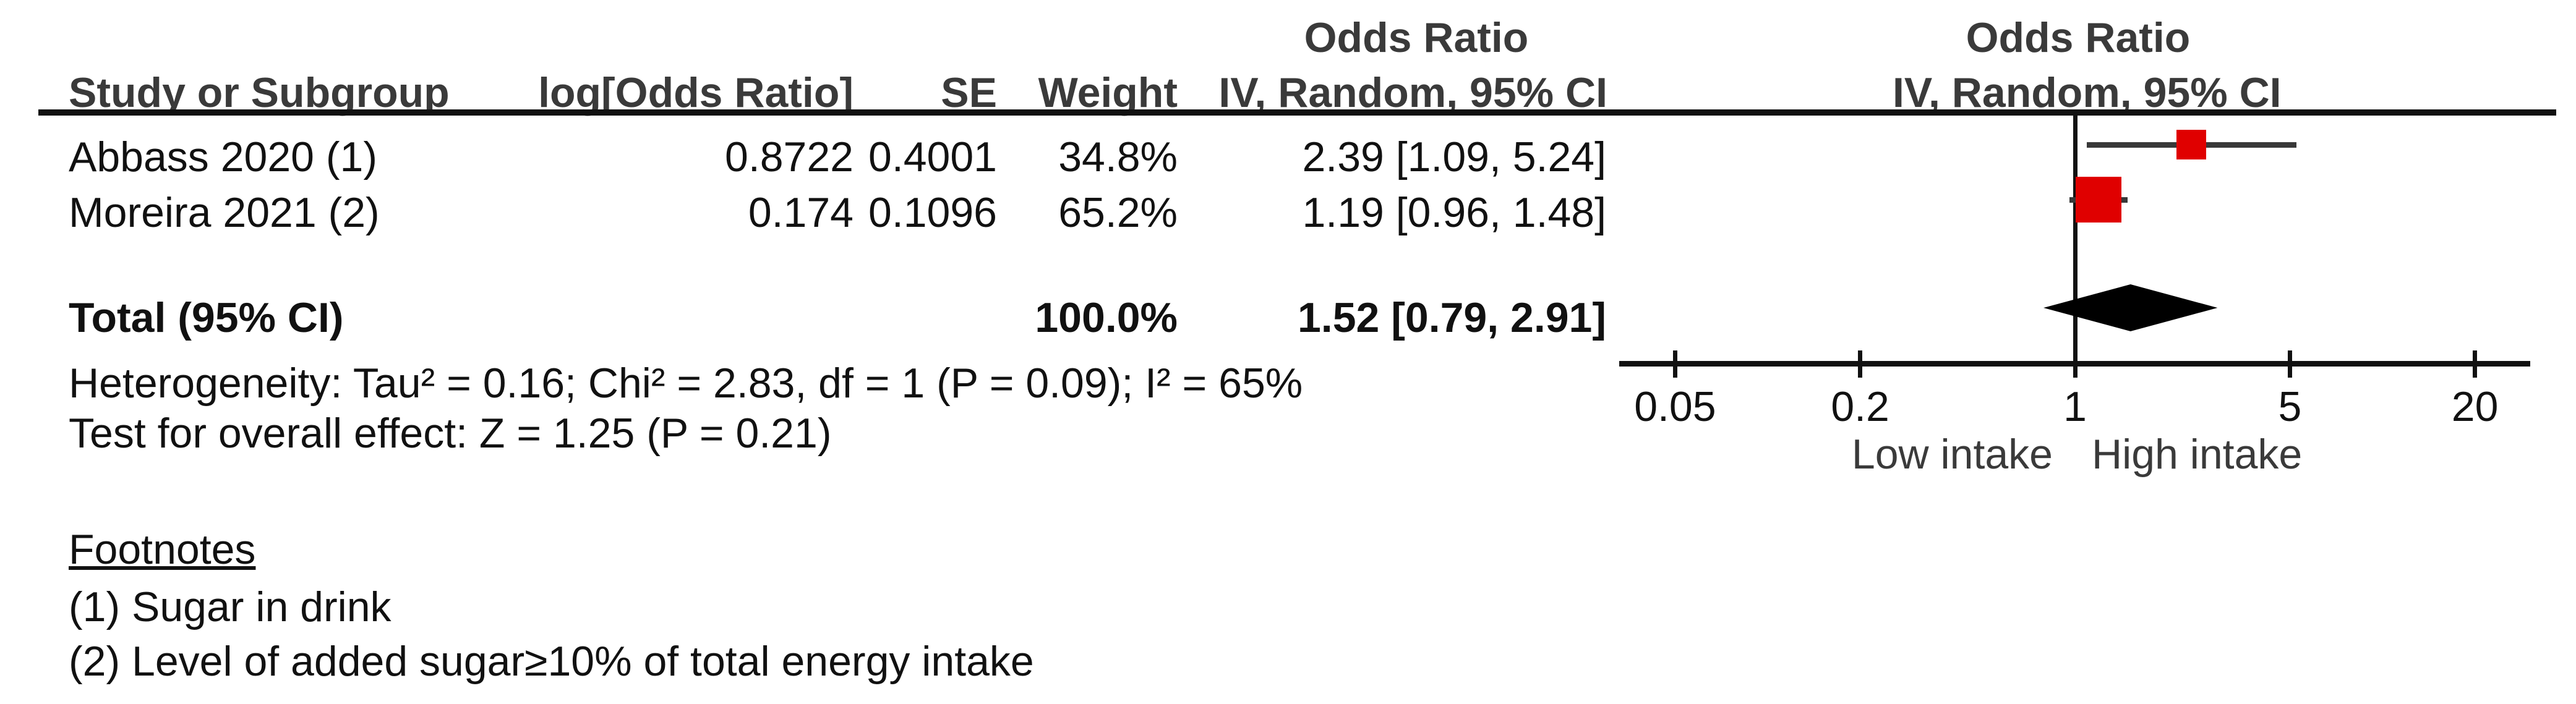 Image resolution: width=2576 pixels, height=704 pixels. What do you see at coordinates (790, 157) in the screenshot?
I see `study-log-or: 0.8722` at bounding box center [790, 157].